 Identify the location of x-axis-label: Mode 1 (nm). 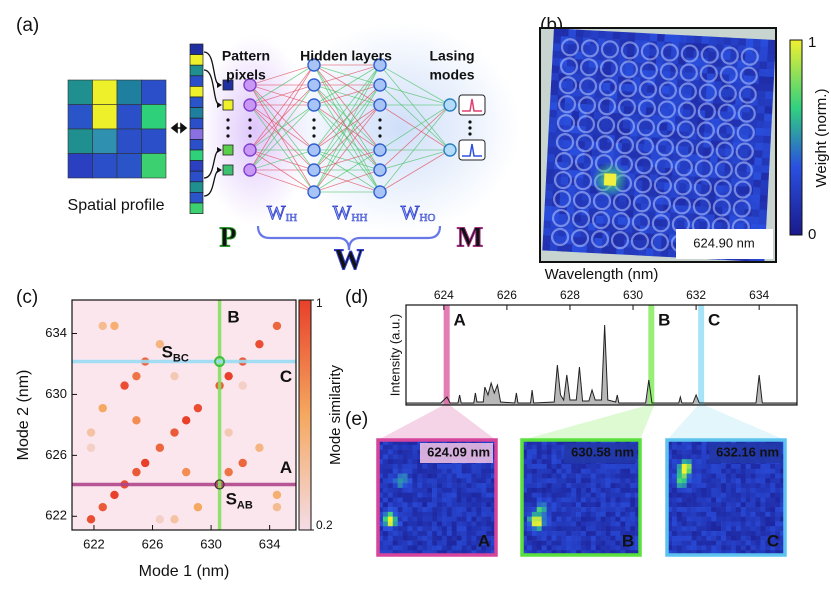
(184, 571).